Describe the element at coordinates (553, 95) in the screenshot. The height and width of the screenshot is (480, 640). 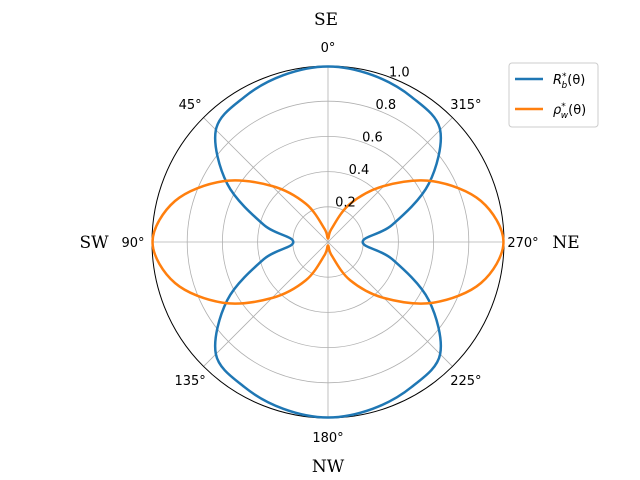
I see `legend: R* b(θ) ρ* w(θ)` at that location.